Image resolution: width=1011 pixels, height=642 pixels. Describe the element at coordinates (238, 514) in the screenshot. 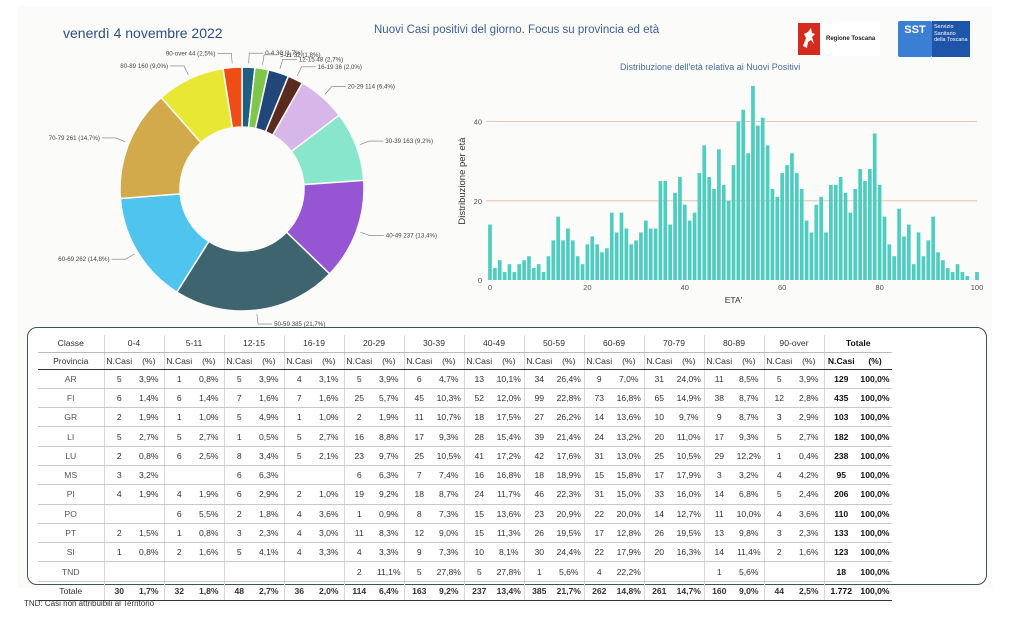

I see `table-cell: 2` at that location.